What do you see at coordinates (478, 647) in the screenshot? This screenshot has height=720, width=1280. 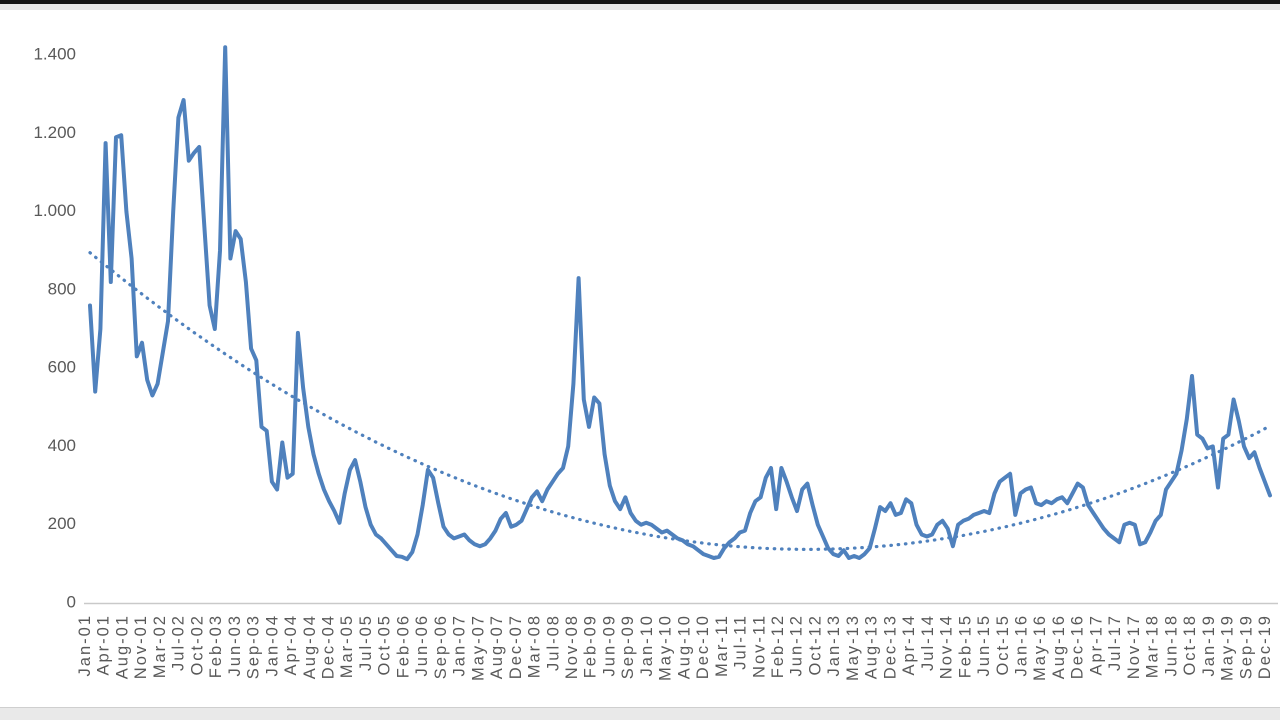 I see `x-tick-label: May-07` at bounding box center [478, 647].